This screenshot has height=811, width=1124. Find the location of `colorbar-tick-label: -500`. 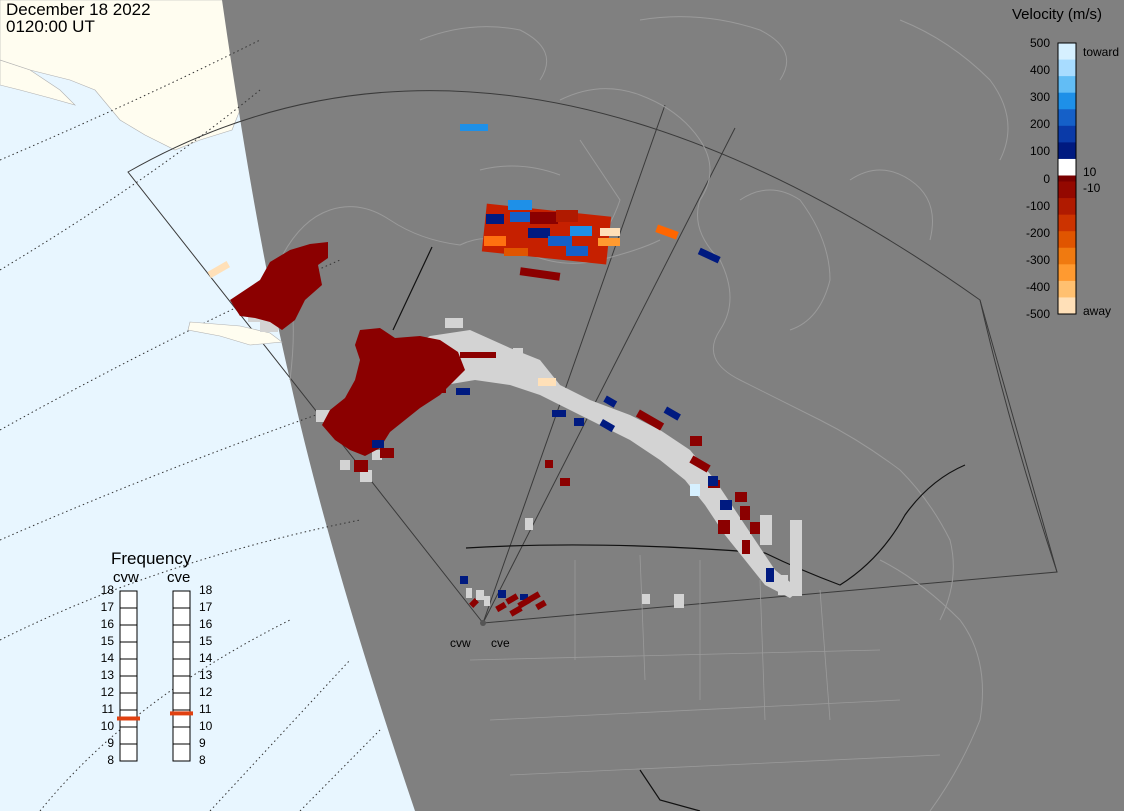

colorbar-tick-label: -500 is located at coordinates (1037, 314).